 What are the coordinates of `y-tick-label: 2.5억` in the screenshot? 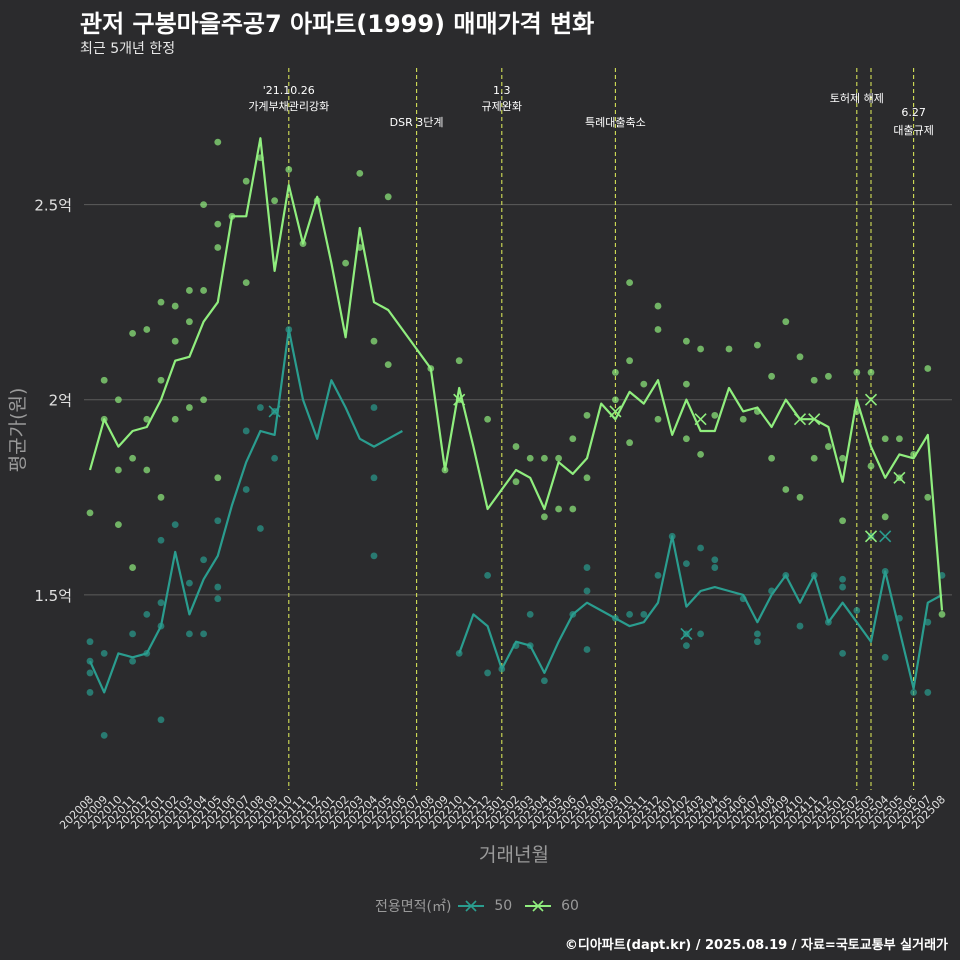 It's located at (53, 206).